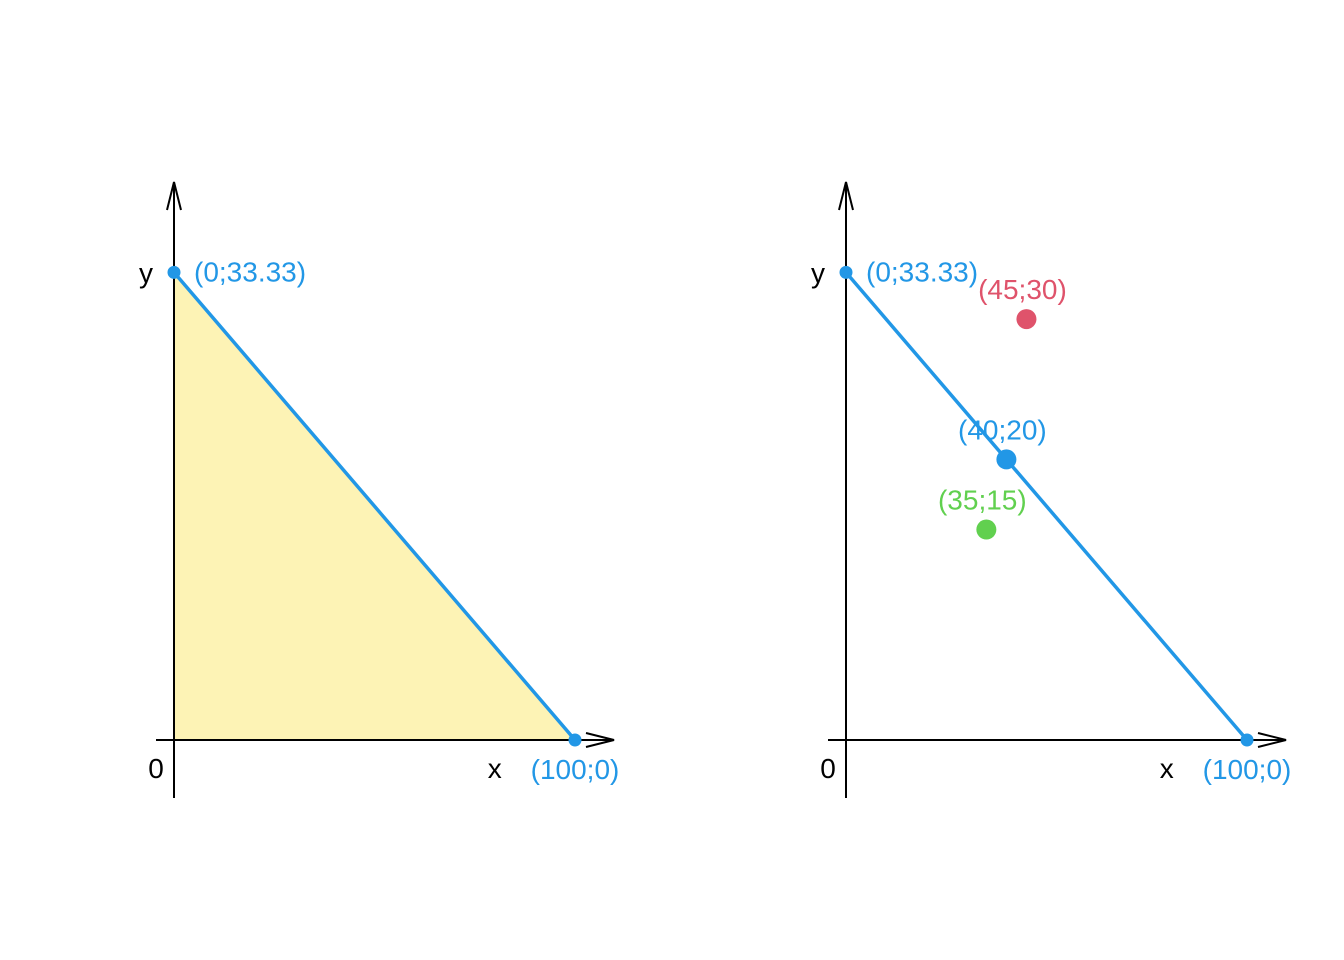 The height and width of the screenshot is (960, 1344). What do you see at coordinates (1022, 289) in the screenshot?
I see `point-label: (45;30)` at bounding box center [1022, 289].